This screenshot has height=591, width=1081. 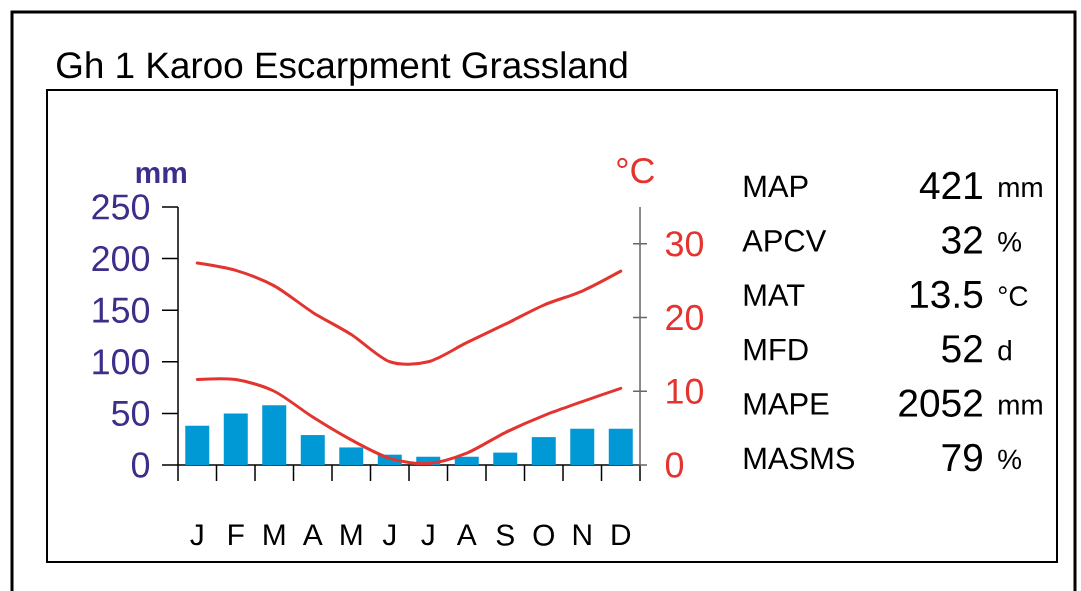 What do you see at coordinates (950, 185) in the screenshot?
I see `text: 421` at bounding box center [950, 185].